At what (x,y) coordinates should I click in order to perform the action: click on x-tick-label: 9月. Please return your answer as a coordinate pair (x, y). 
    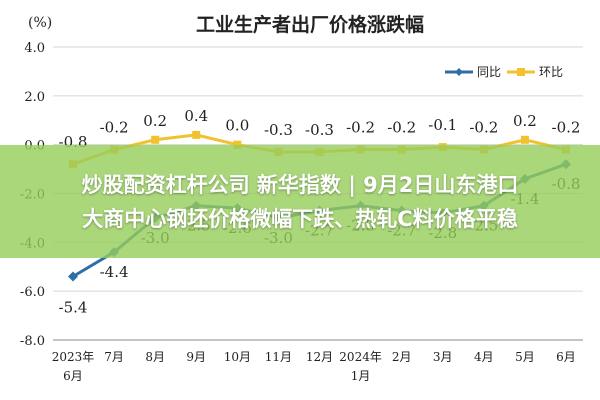
    Looking at the image, I should click on (196, 357).